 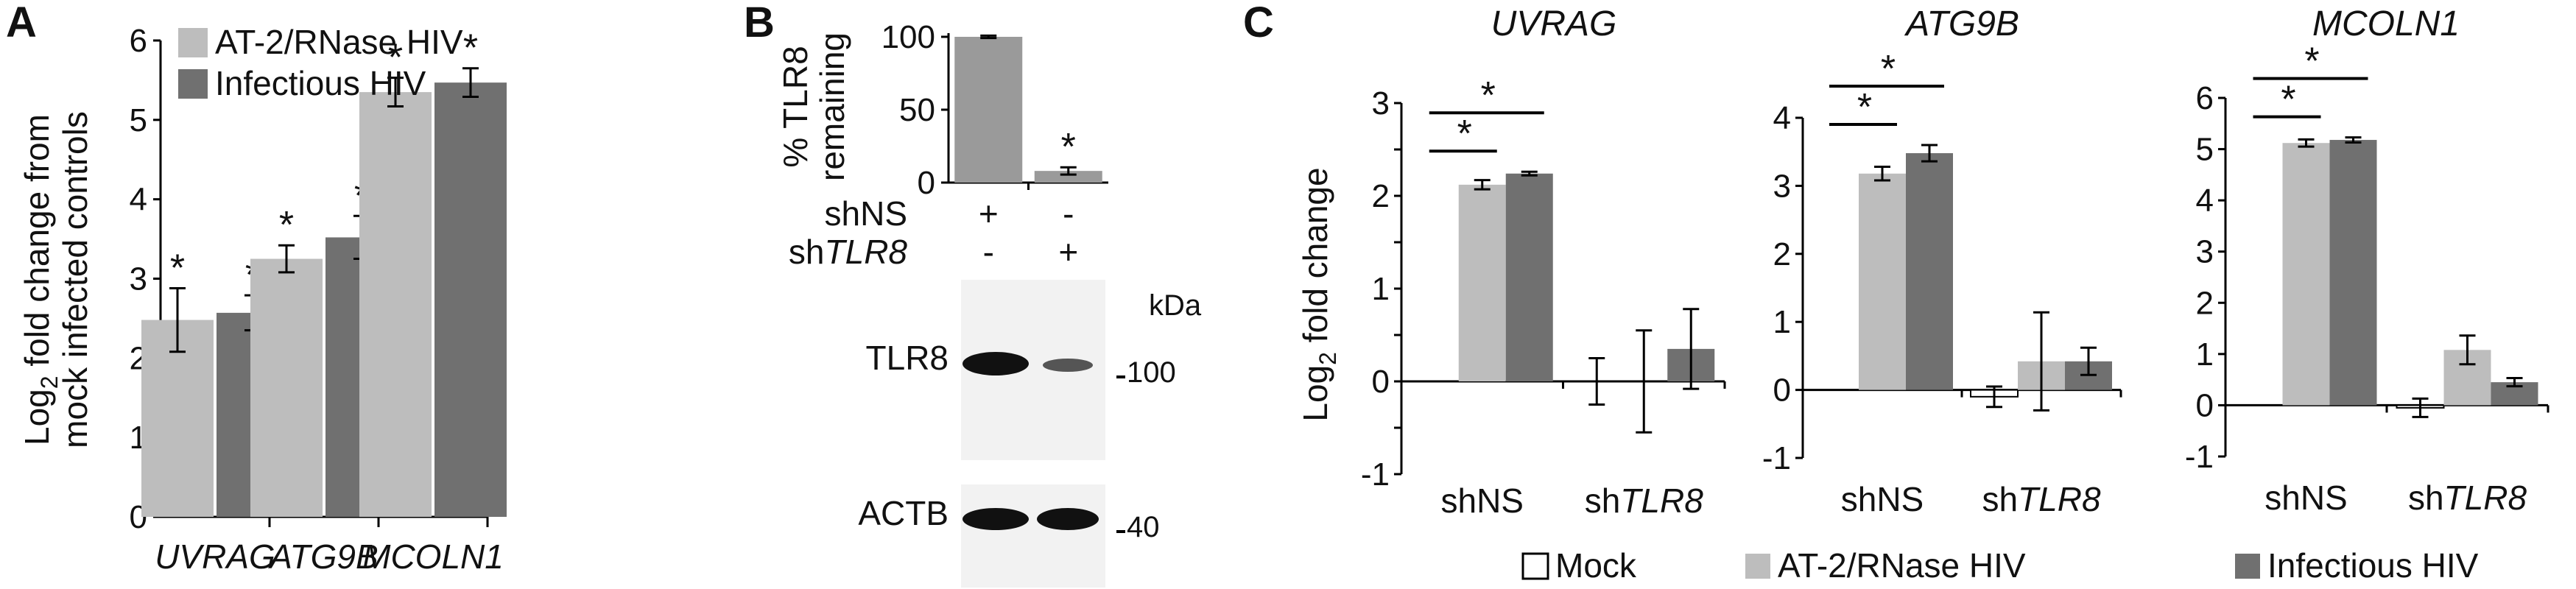 I want to click on b-row-label: shTLR8, so click(x=848, y=252).